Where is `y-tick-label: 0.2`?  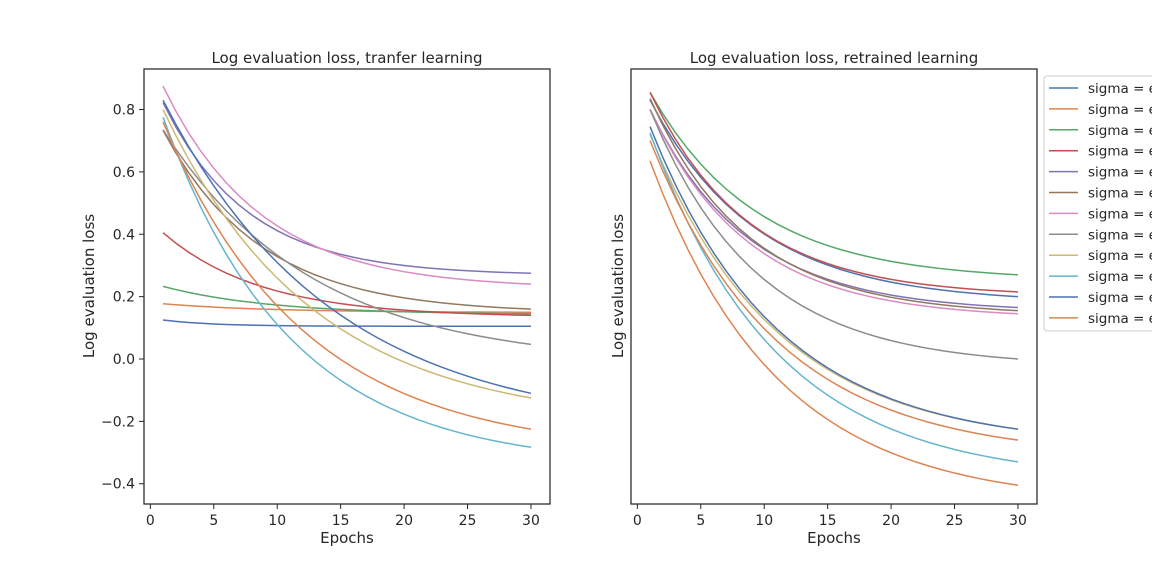 y-tick-label: 0.2 is located at coordinates (124, 298).